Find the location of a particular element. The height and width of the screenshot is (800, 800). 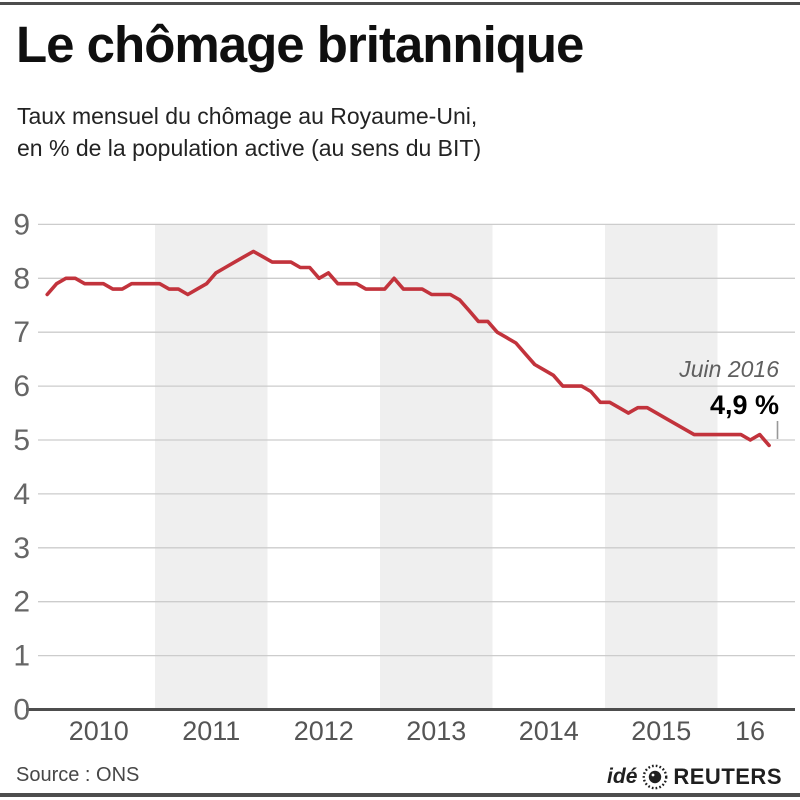

annotation-date-label: Juin 2016 is located at coordinates (728, 369).